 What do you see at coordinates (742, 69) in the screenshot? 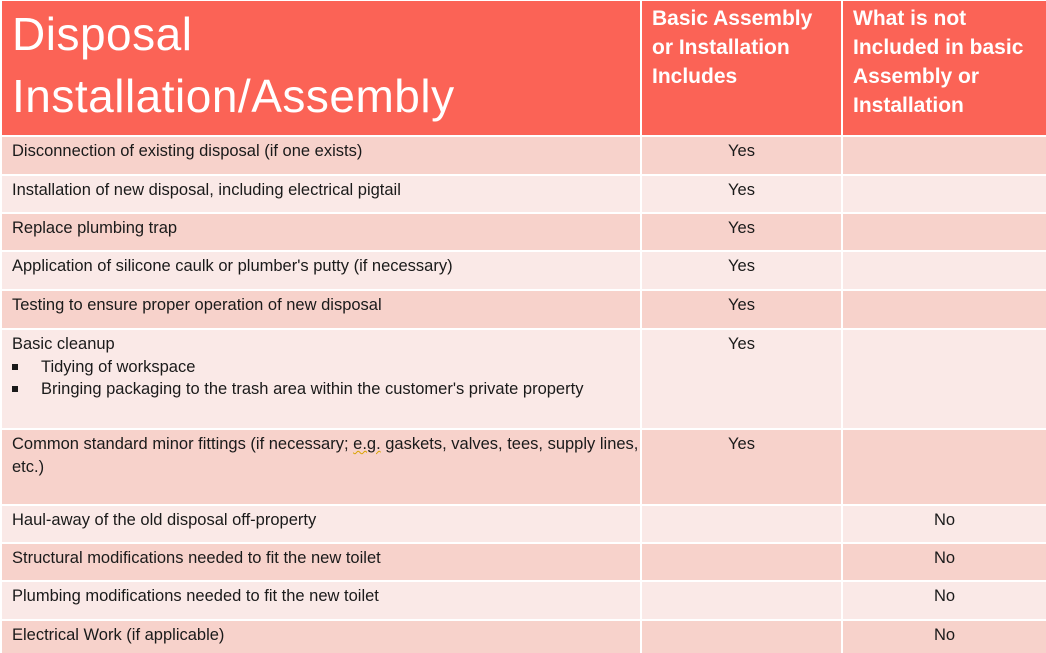
I see `column-header-included: Basic Assembly or Installation Includes` at bounding box center [742, 69].